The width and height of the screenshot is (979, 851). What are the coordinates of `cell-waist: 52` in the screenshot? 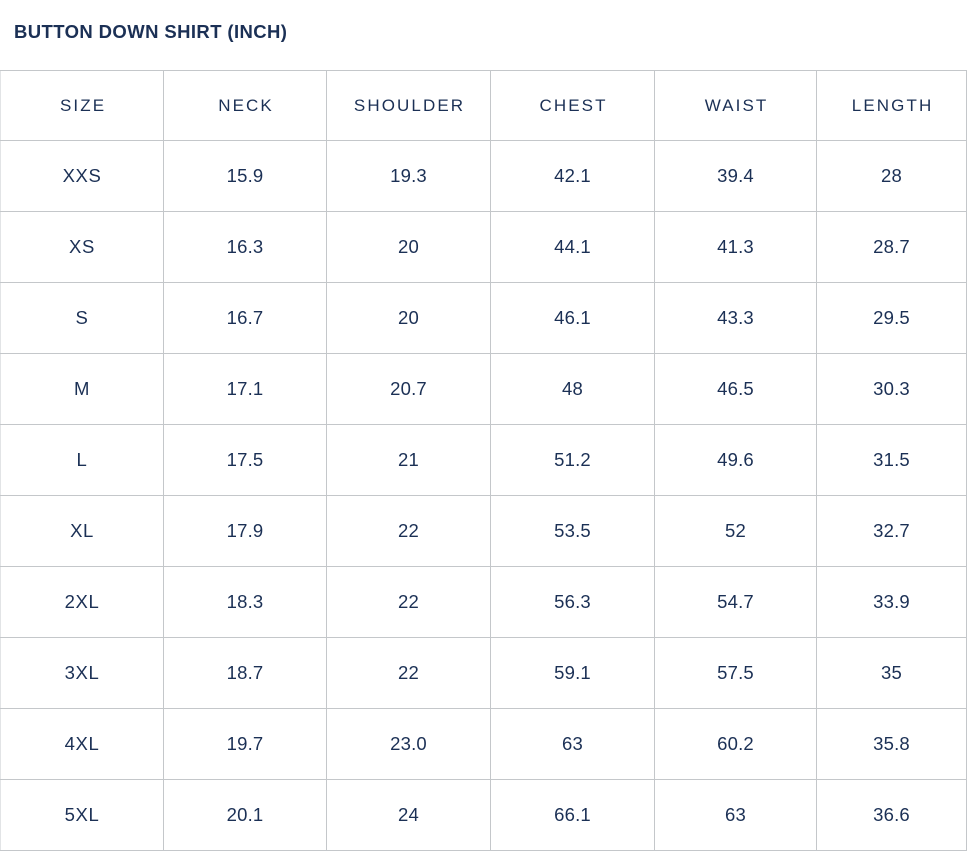 It's located at (735, 531).